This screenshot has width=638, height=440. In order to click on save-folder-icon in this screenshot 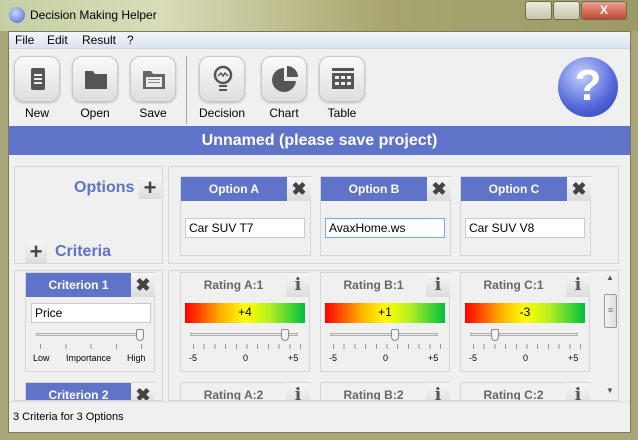, I will do `click(154, 80)`.